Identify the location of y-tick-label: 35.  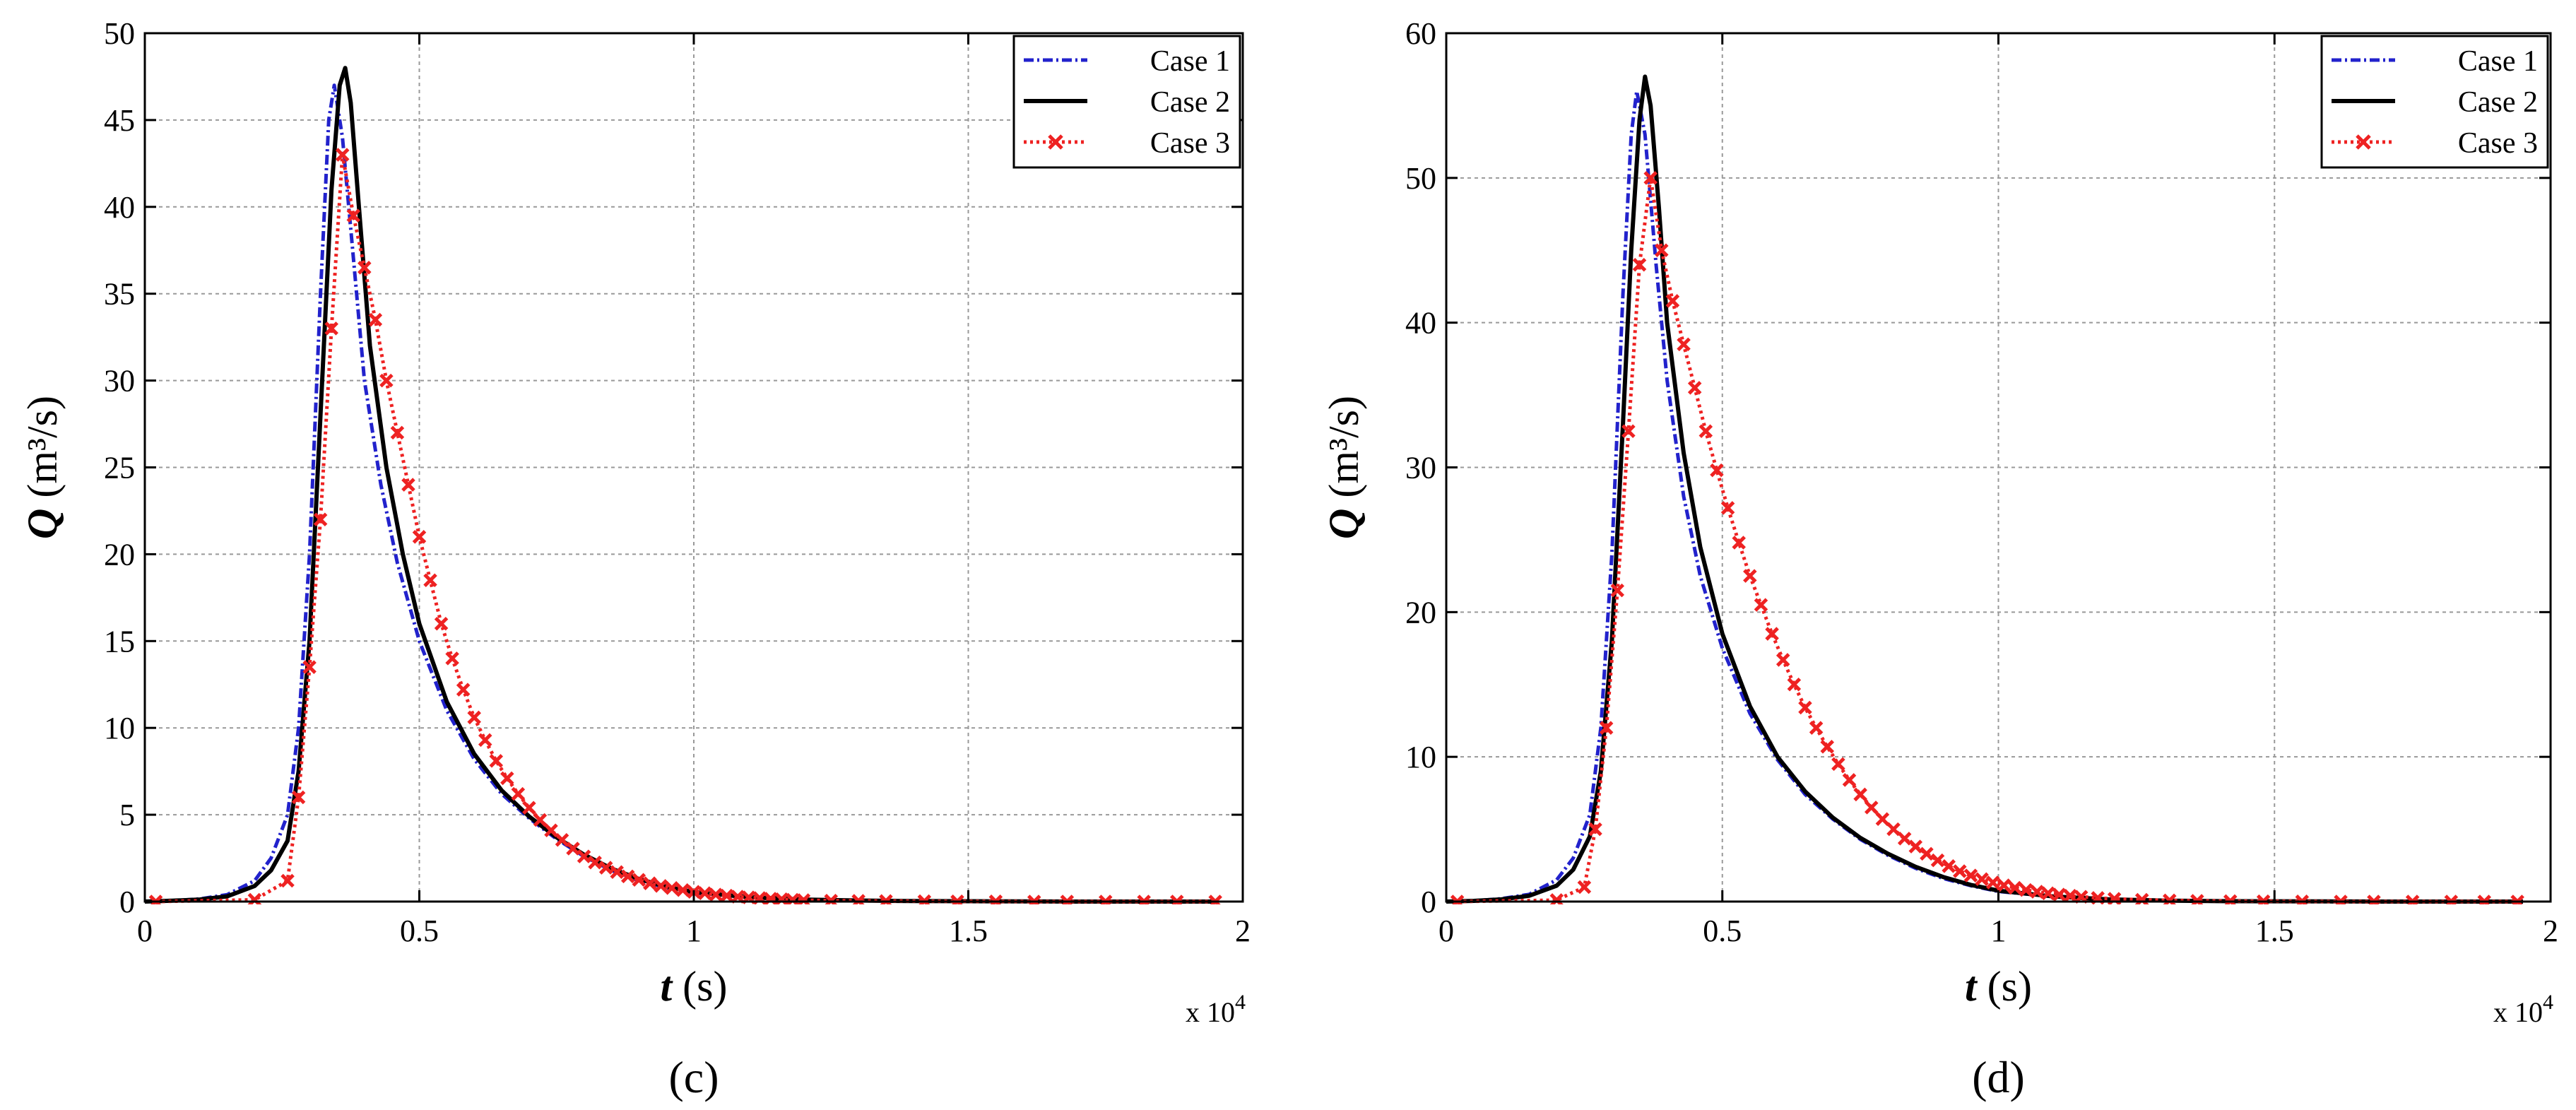
(119, 294).